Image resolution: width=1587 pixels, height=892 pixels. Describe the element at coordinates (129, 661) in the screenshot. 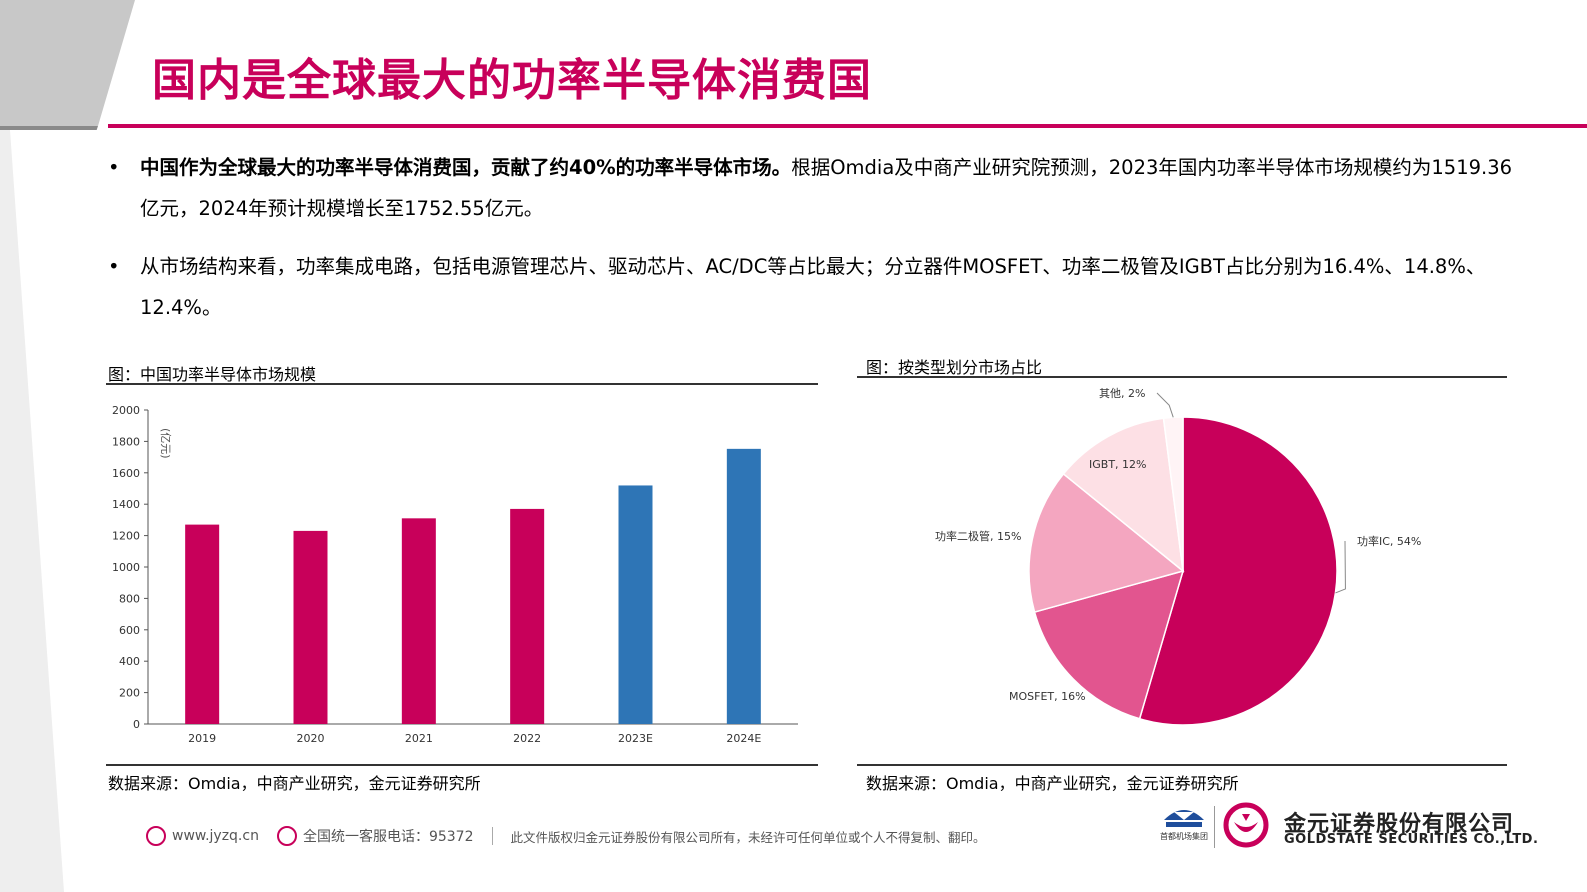

I see `y-tick-label: 400` at that location.